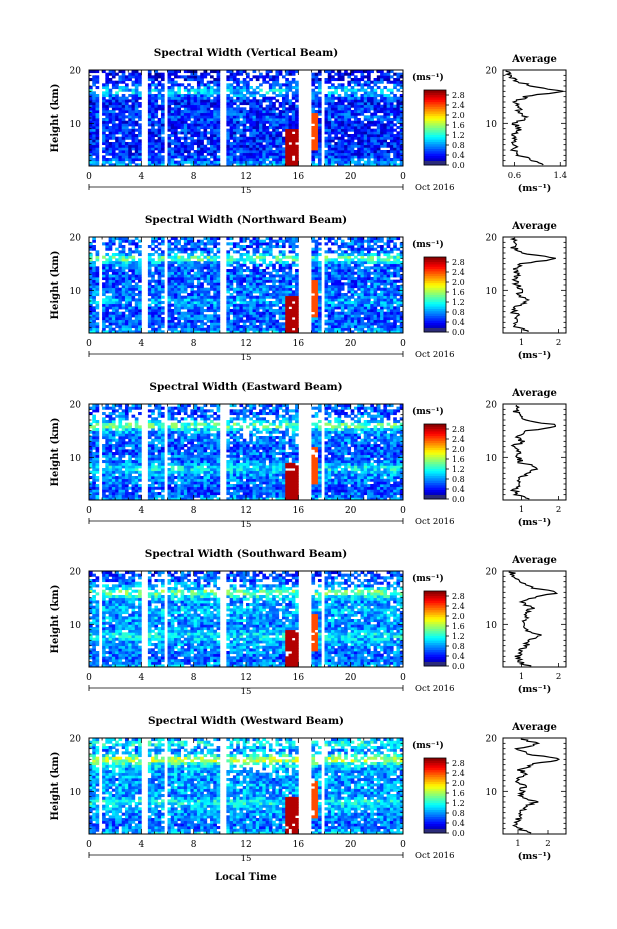 Image resolution: width=617 pixels, height=929 pixels. Describe the element at coordinates (76, 72) in the screenshot. I see `y-tick-label: 20` at that location.